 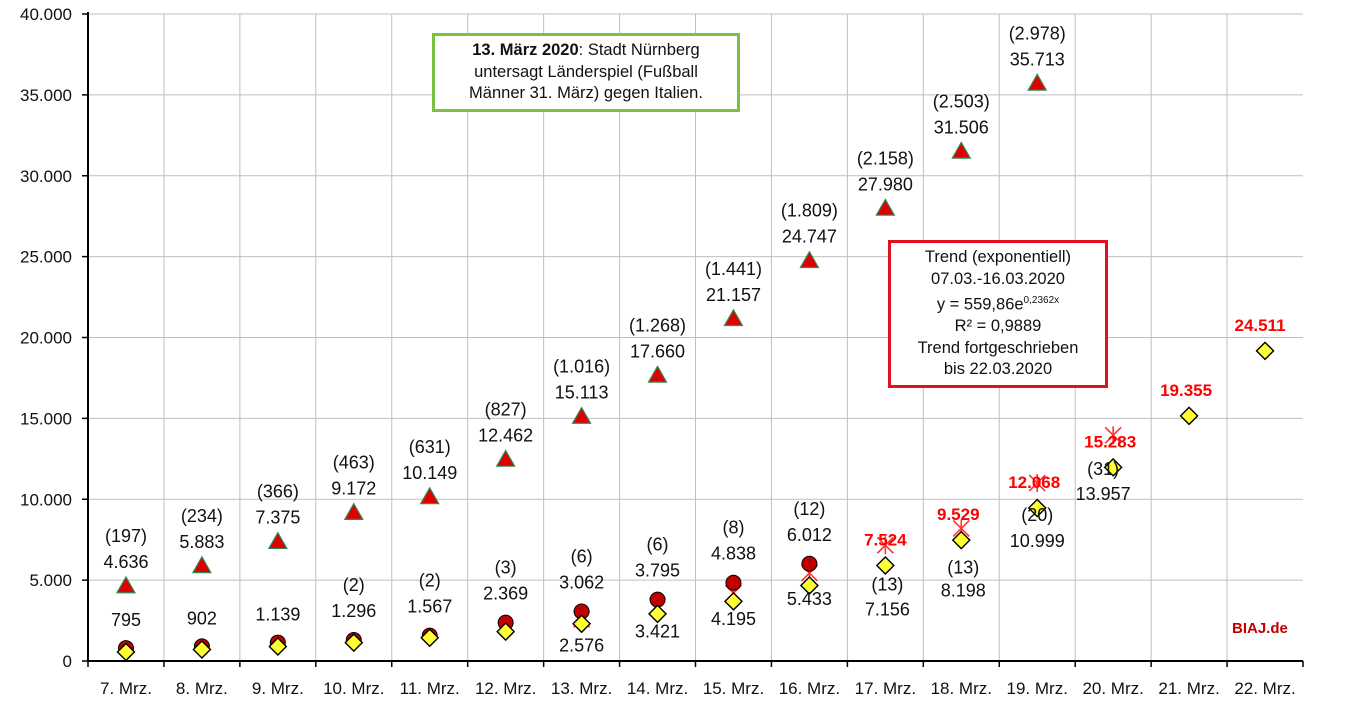 I want to click on x-tick-label: 14. Mrz., so click(x=657, y=688).